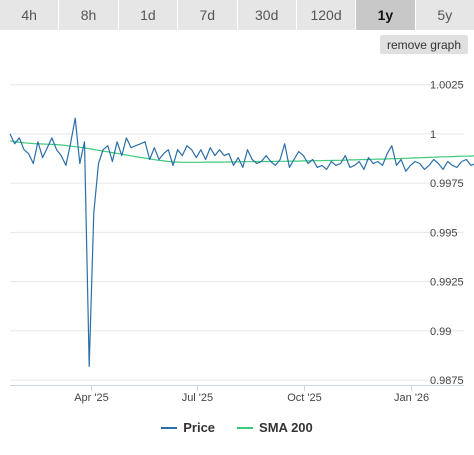  What do you see at coordinates (326, 15) in the screenshot?
I see `tab-120d: 120d` at bounding box center [326, 15].